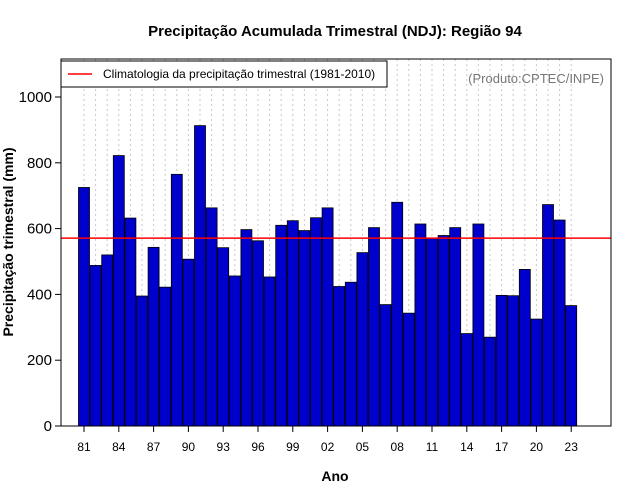  Describe the element at coordinates (537, 447) in the screenshot. I see `x-tick-label-20: 20` at that location.